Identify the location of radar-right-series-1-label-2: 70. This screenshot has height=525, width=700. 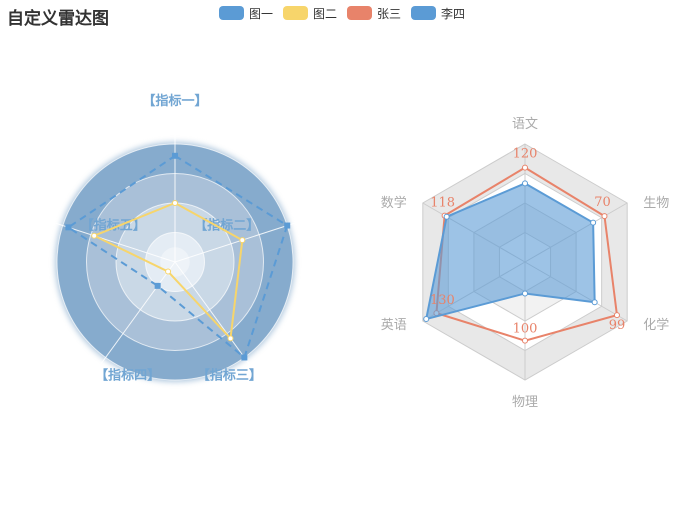
(602, 202).